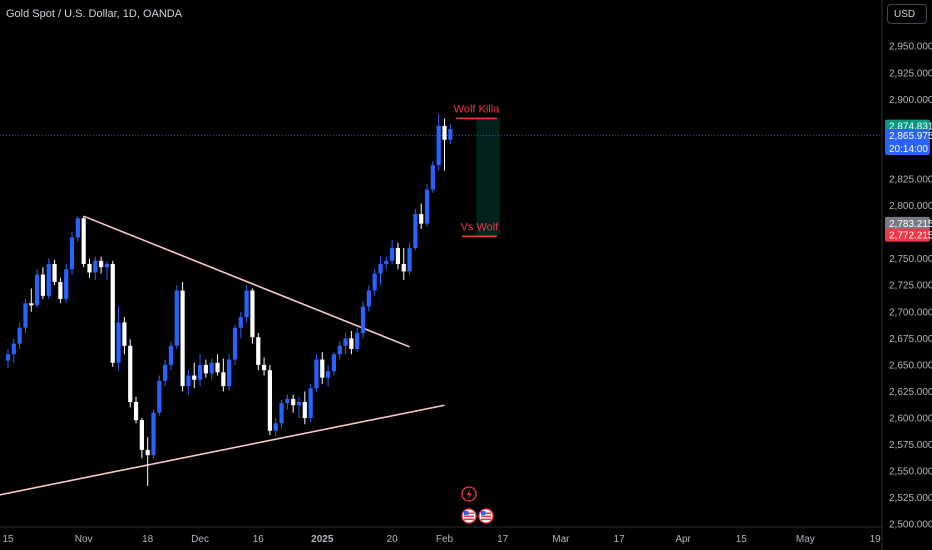 This screenshot has height=550, width=932. What do you see at coordinates (907, 14) in the screenshot?
I see `currency-button: USD` at bounding box center [907, 14].